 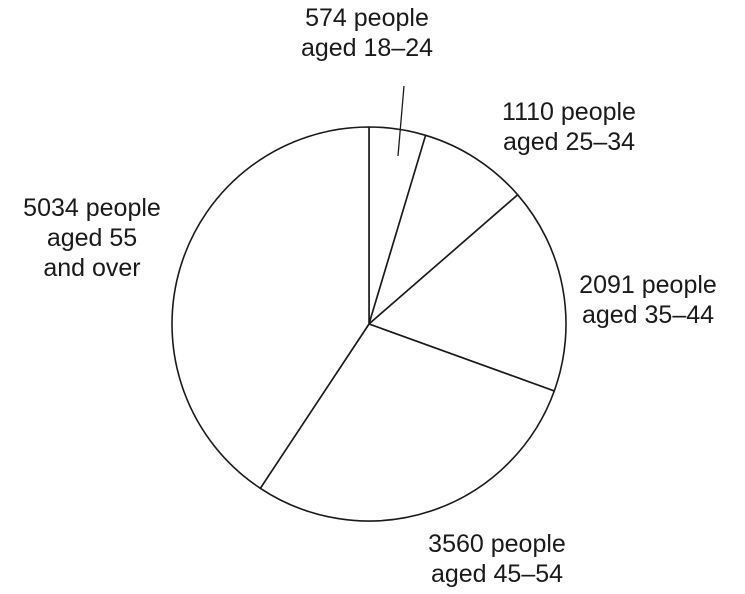 I want to click on slice-label-line: aged 55, so click(x=92, y=238).